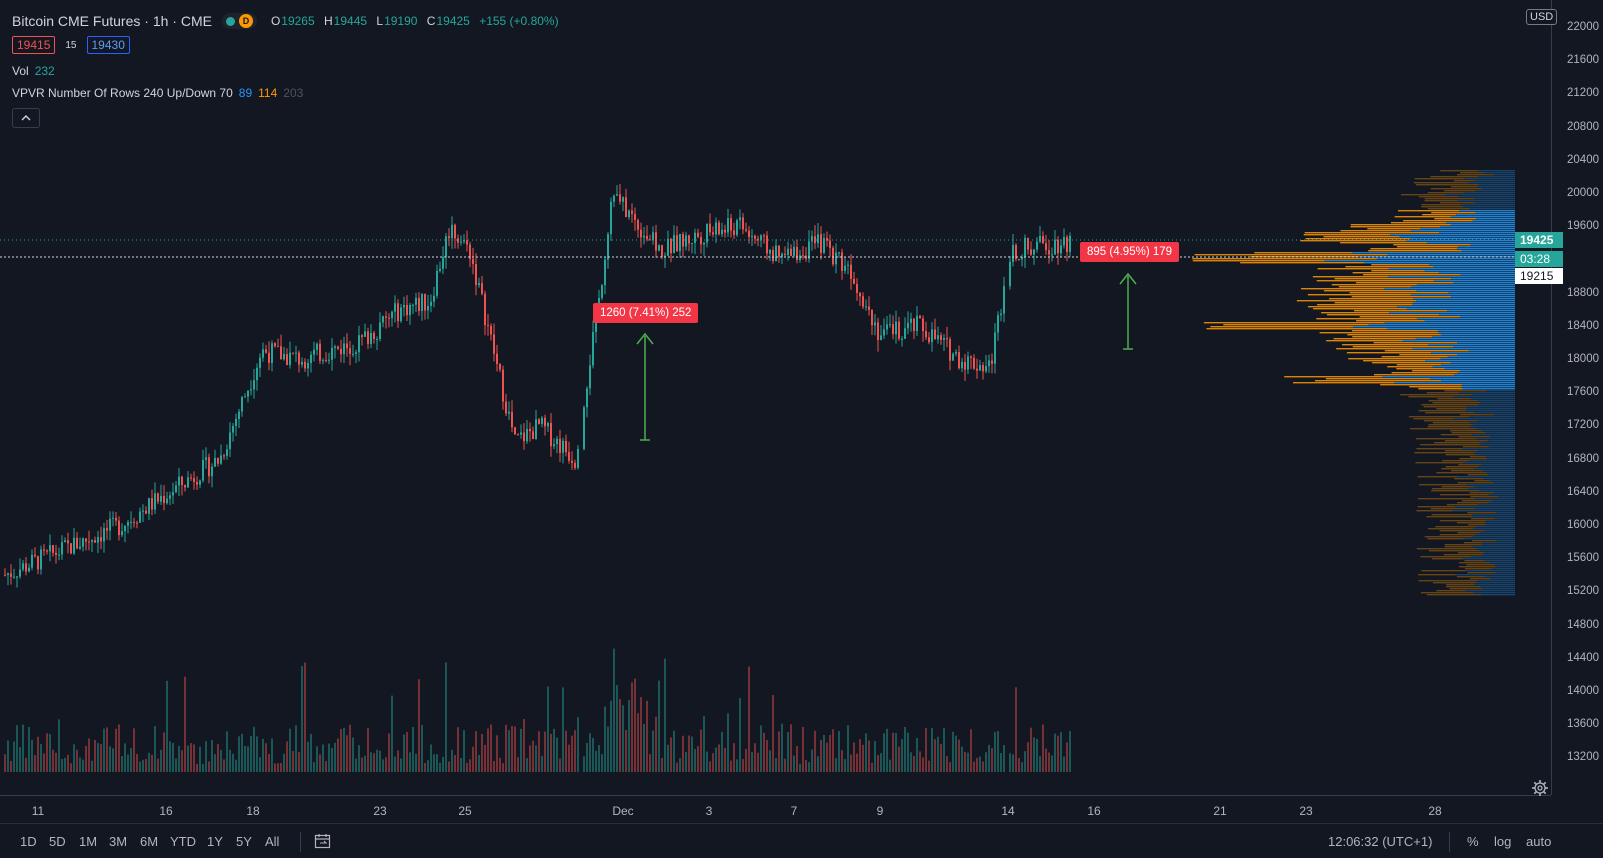 This screenshot has height=858, width=1603. What do you see at coordinates (149, 841) in the screenshot?
I see `range-6m-button: 6M` at bounding box center [149, 841].